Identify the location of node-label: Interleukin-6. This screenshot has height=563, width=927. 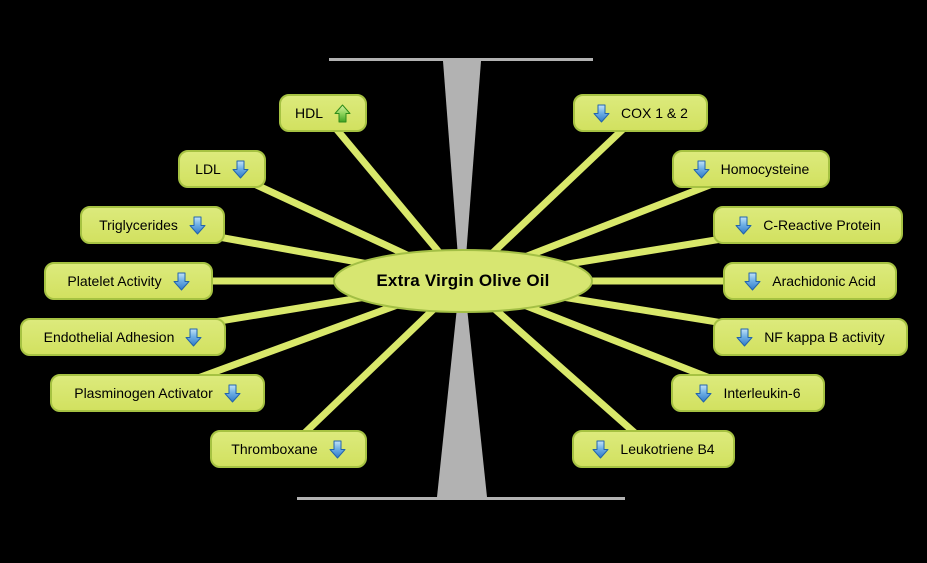
(762, 393).